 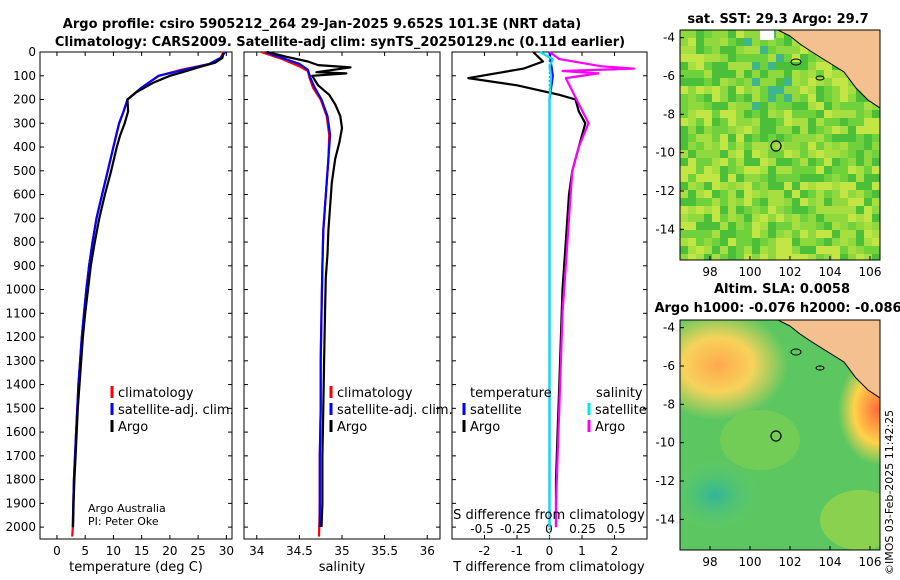 I want to click on map-y-tick-label: -12, so click(x=665, y=191).